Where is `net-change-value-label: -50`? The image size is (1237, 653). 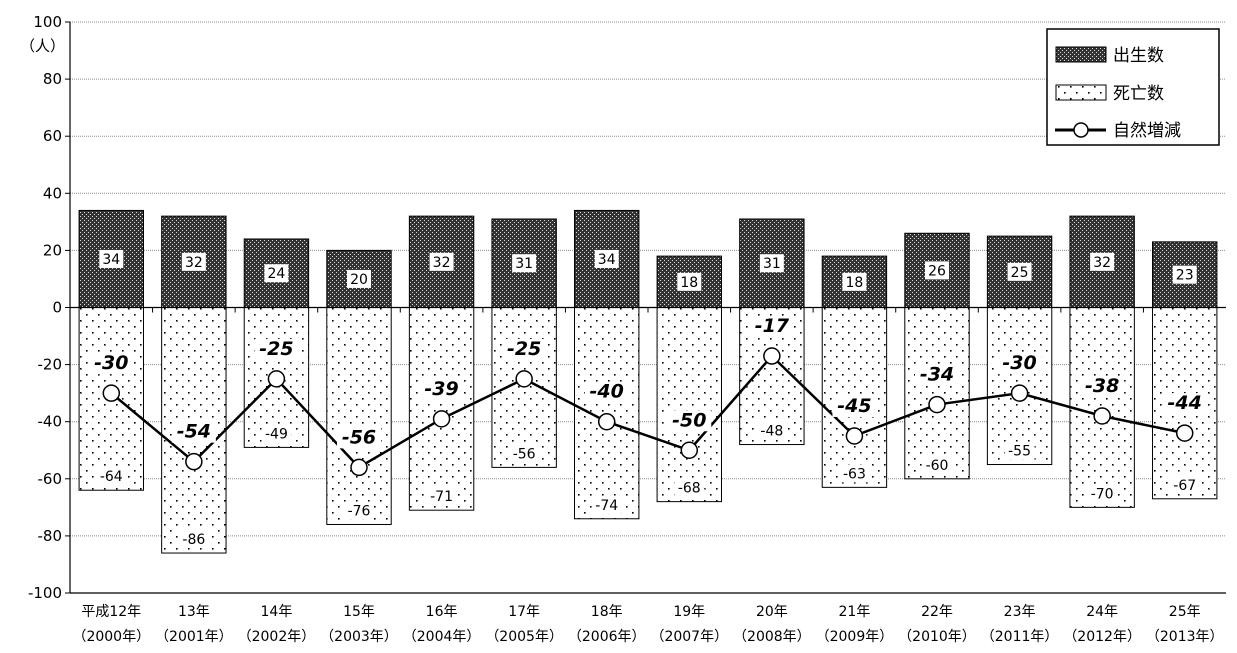
net-change-value-label: -50 is located at coordinates (689, 420).